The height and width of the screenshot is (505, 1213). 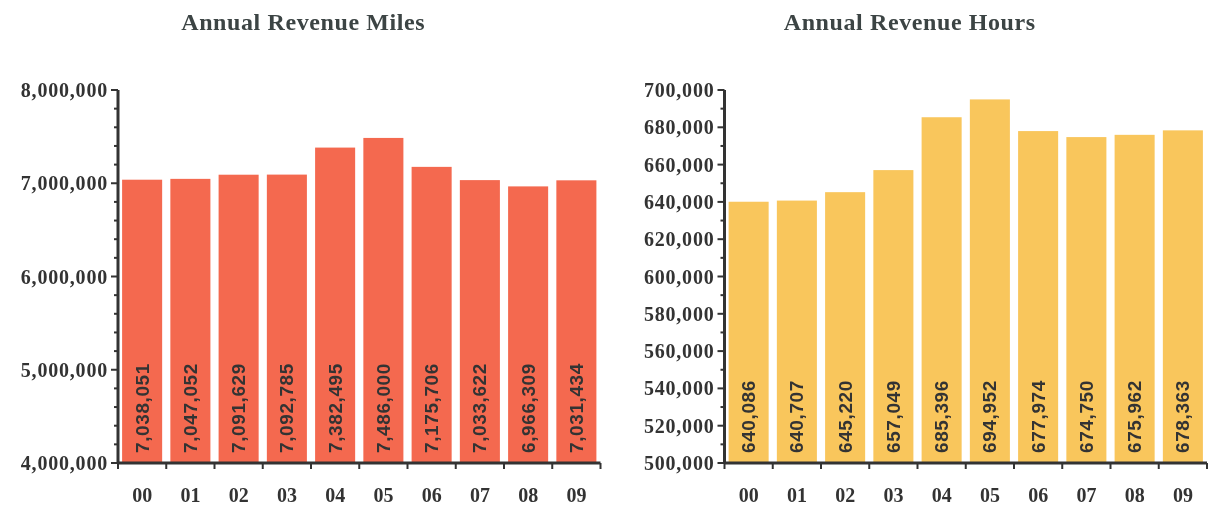 I want to click on y-tick-label: 500,000, so click(x=679, y=463).